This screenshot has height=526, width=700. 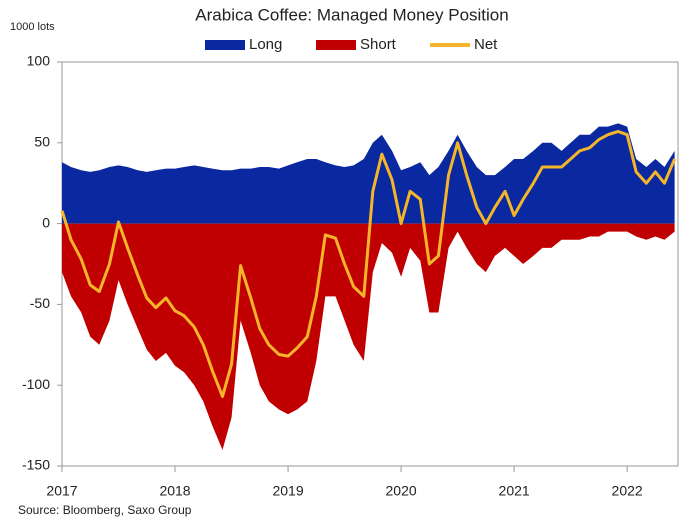 What do you see at coordinates (42, 142) in the screenshot?
I see `y-tick-label: 50` at bounding box center [42, 142].